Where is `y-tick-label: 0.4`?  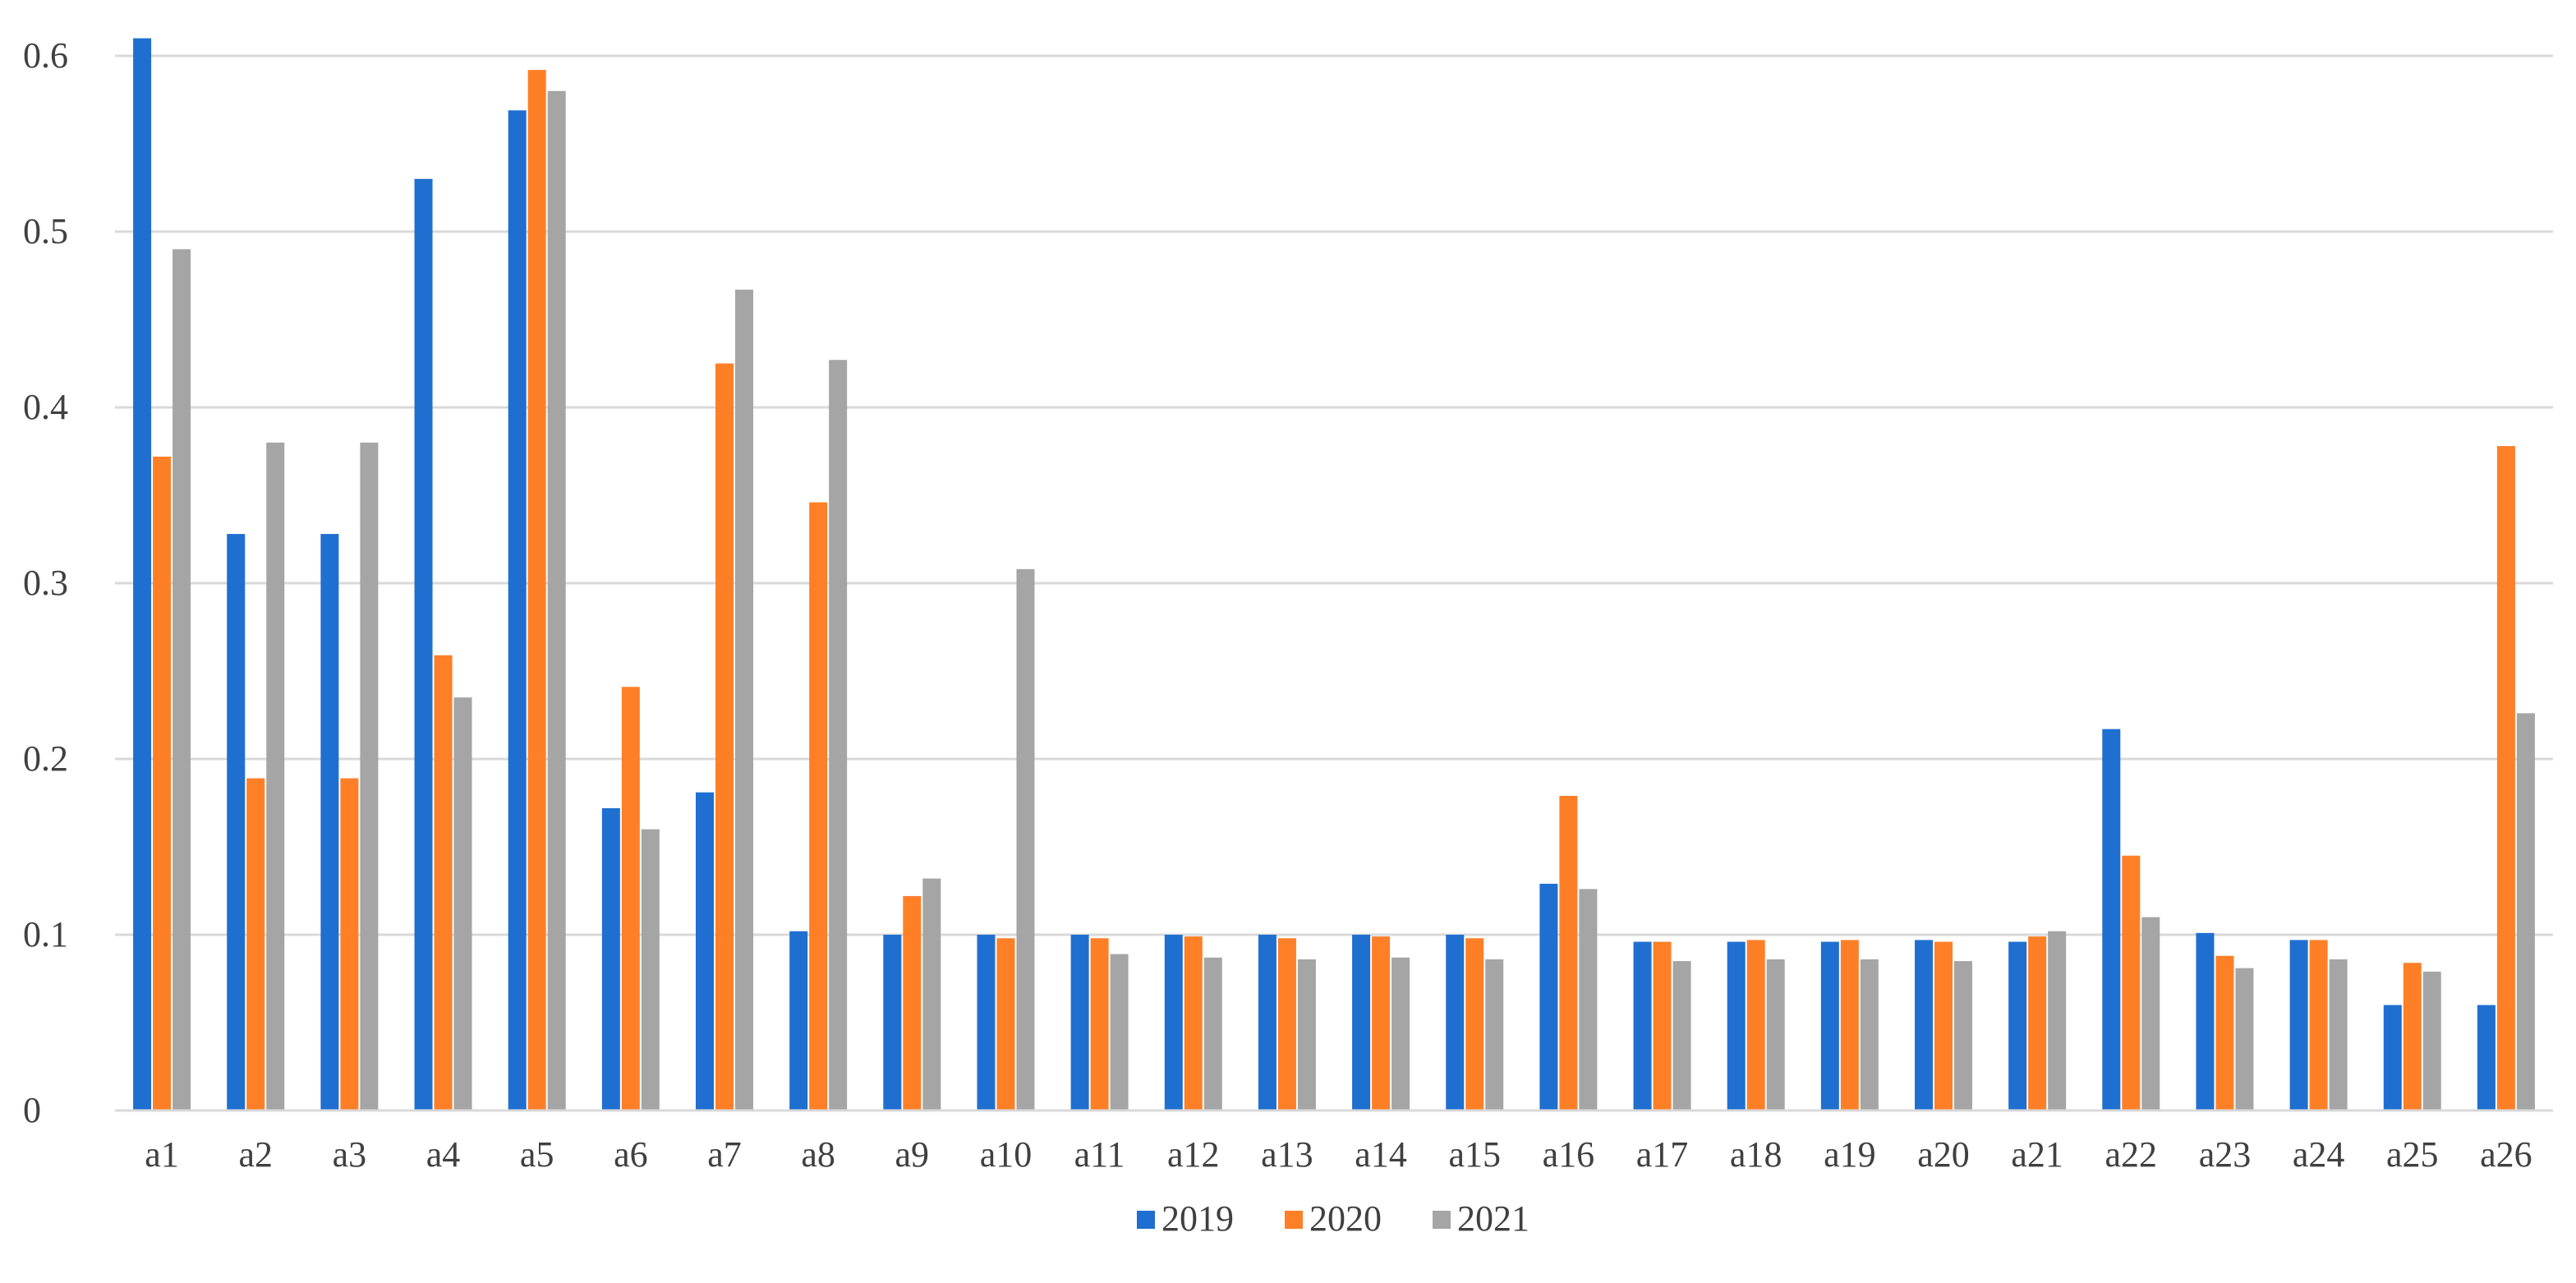 y-tick-label: 0.4 is located at coordinates (45, 407).